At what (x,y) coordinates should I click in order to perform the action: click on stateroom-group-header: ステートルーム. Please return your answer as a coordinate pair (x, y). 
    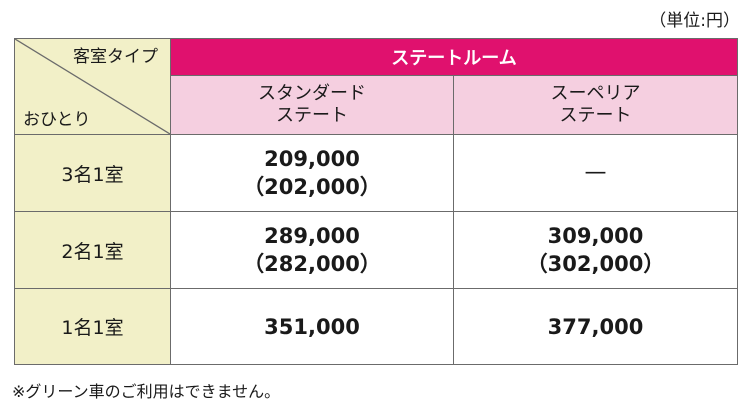
    Looking at the image, I should click on (454, 57).